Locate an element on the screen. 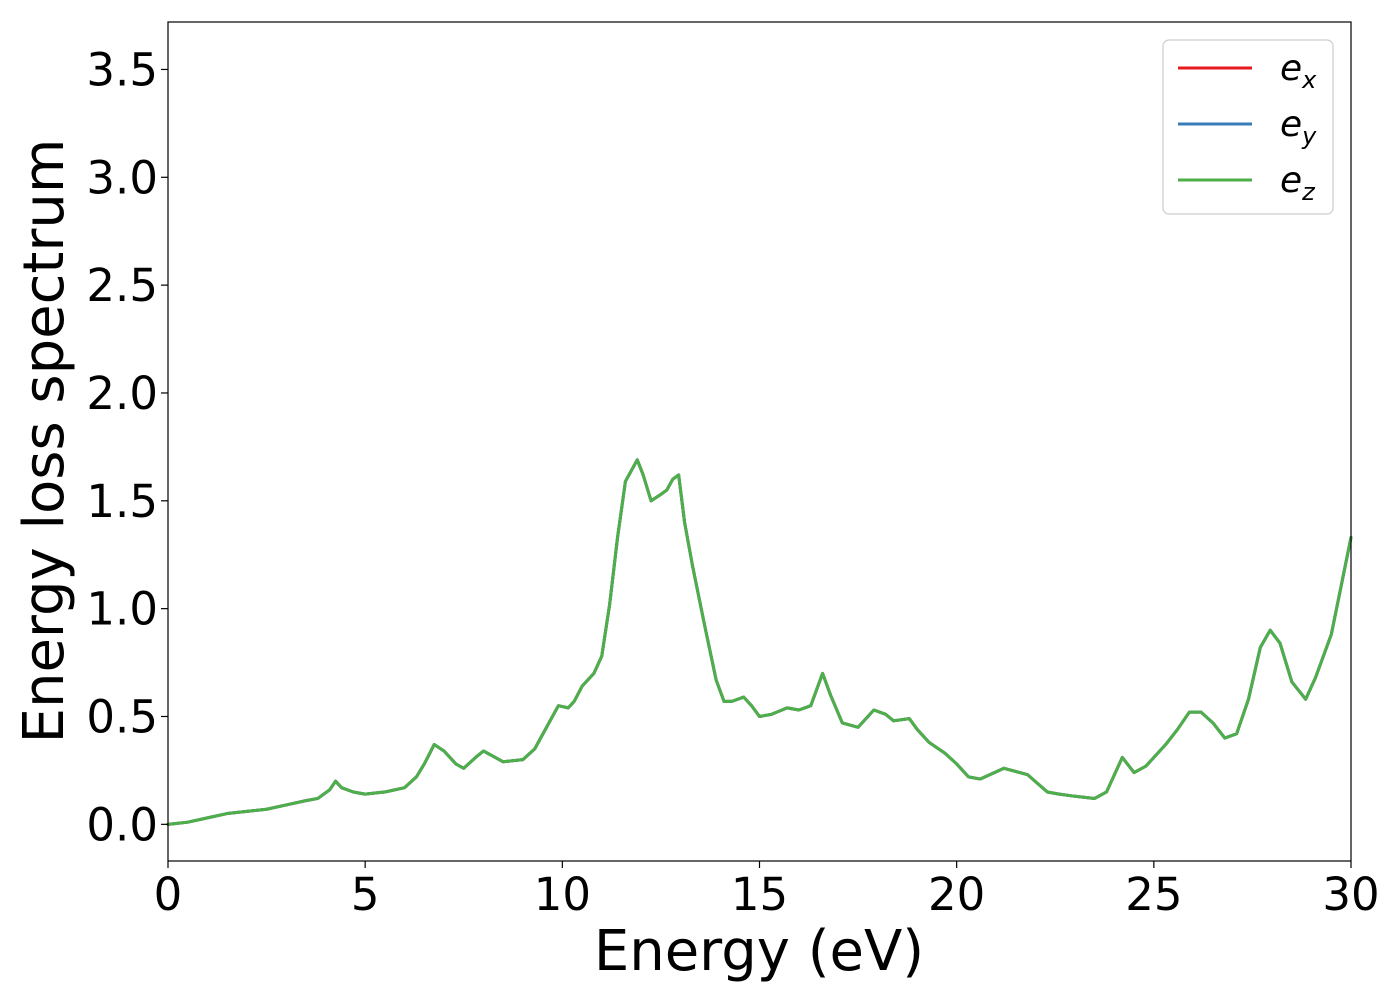 This screenshot has height=1000, width=1400. y-tick-label: 3.5 is located at coordinates (122, 69).